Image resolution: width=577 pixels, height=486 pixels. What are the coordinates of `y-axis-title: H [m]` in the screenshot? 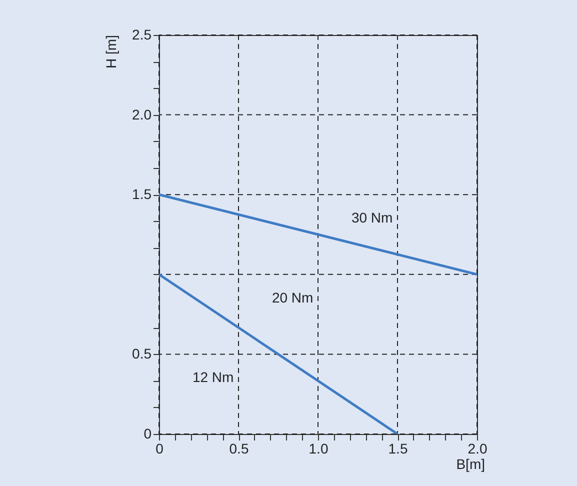 It's located at (111, 51).